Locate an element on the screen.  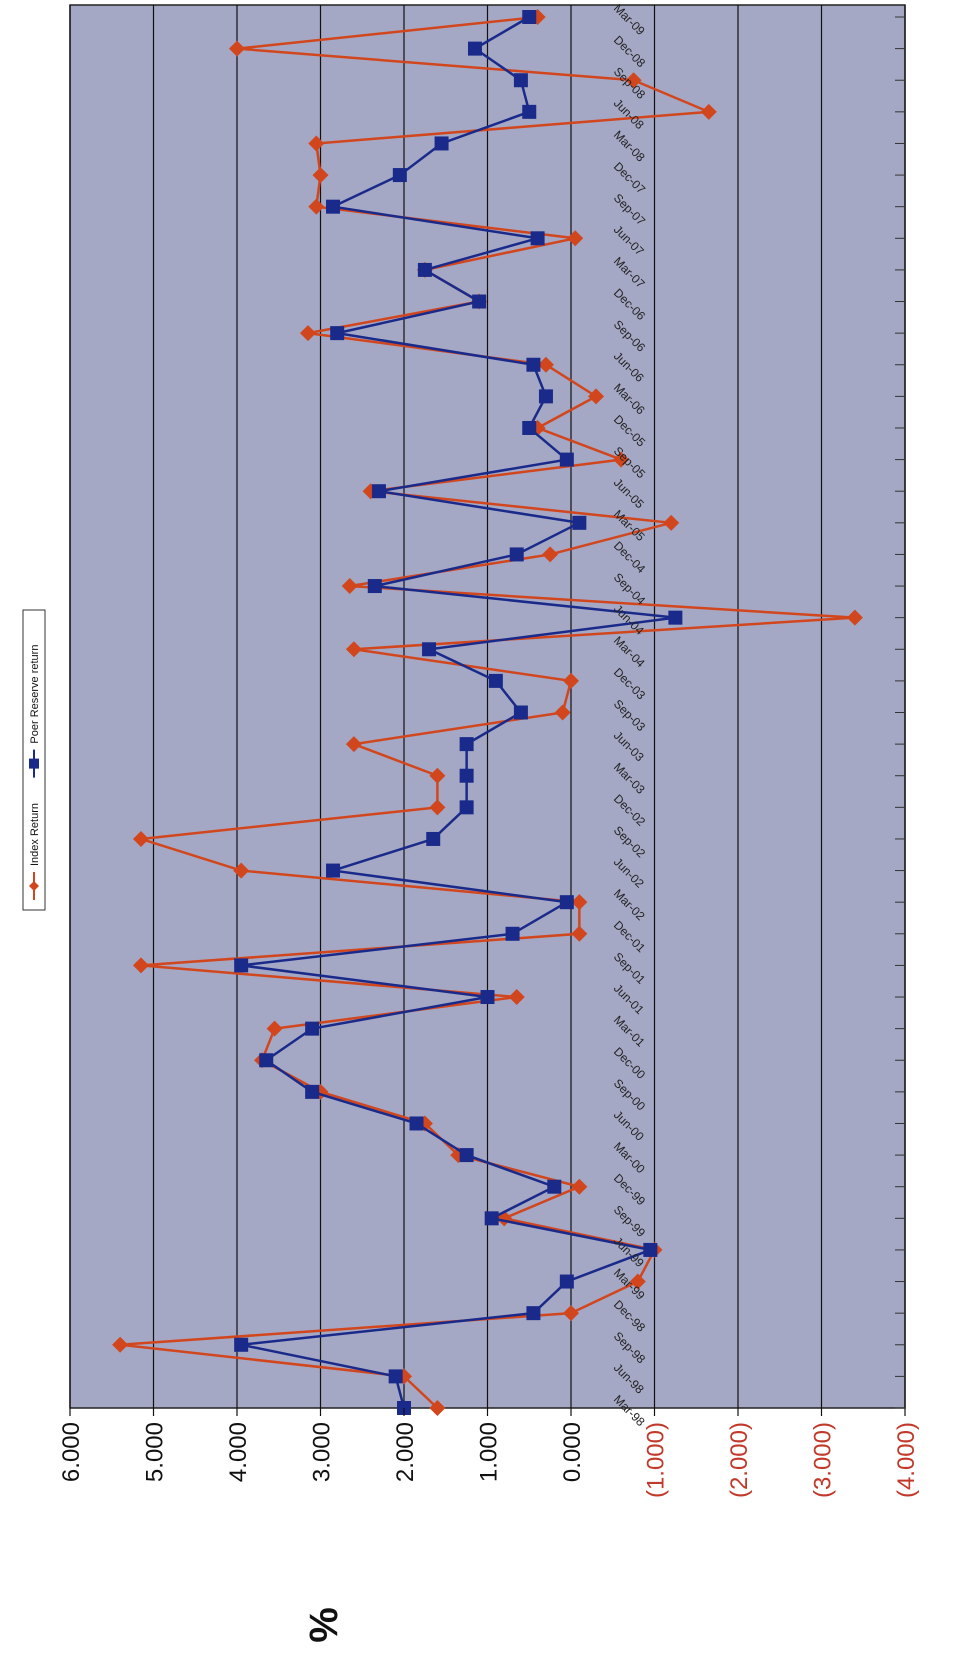
y-tick-label: 4.000 is located at coordinates (238, 1452).